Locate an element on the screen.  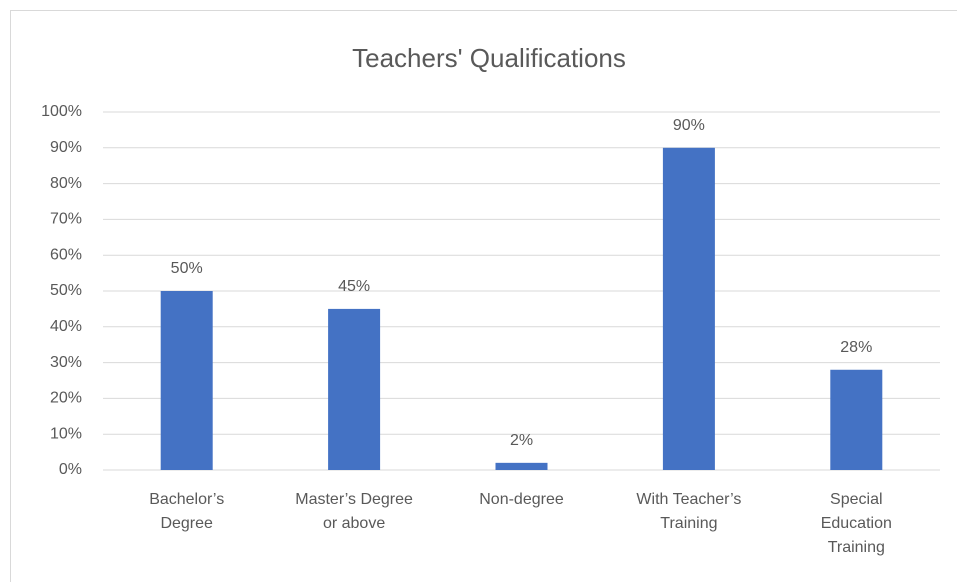
y-tick-label: 10% is located at coordinates (66, 433).